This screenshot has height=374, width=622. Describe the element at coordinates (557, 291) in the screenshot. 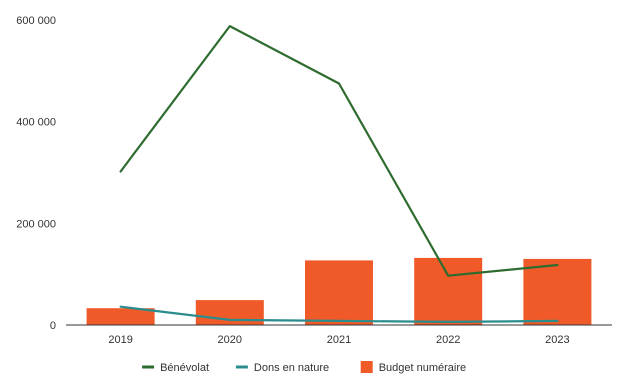

I see `bar-2023` at that location.